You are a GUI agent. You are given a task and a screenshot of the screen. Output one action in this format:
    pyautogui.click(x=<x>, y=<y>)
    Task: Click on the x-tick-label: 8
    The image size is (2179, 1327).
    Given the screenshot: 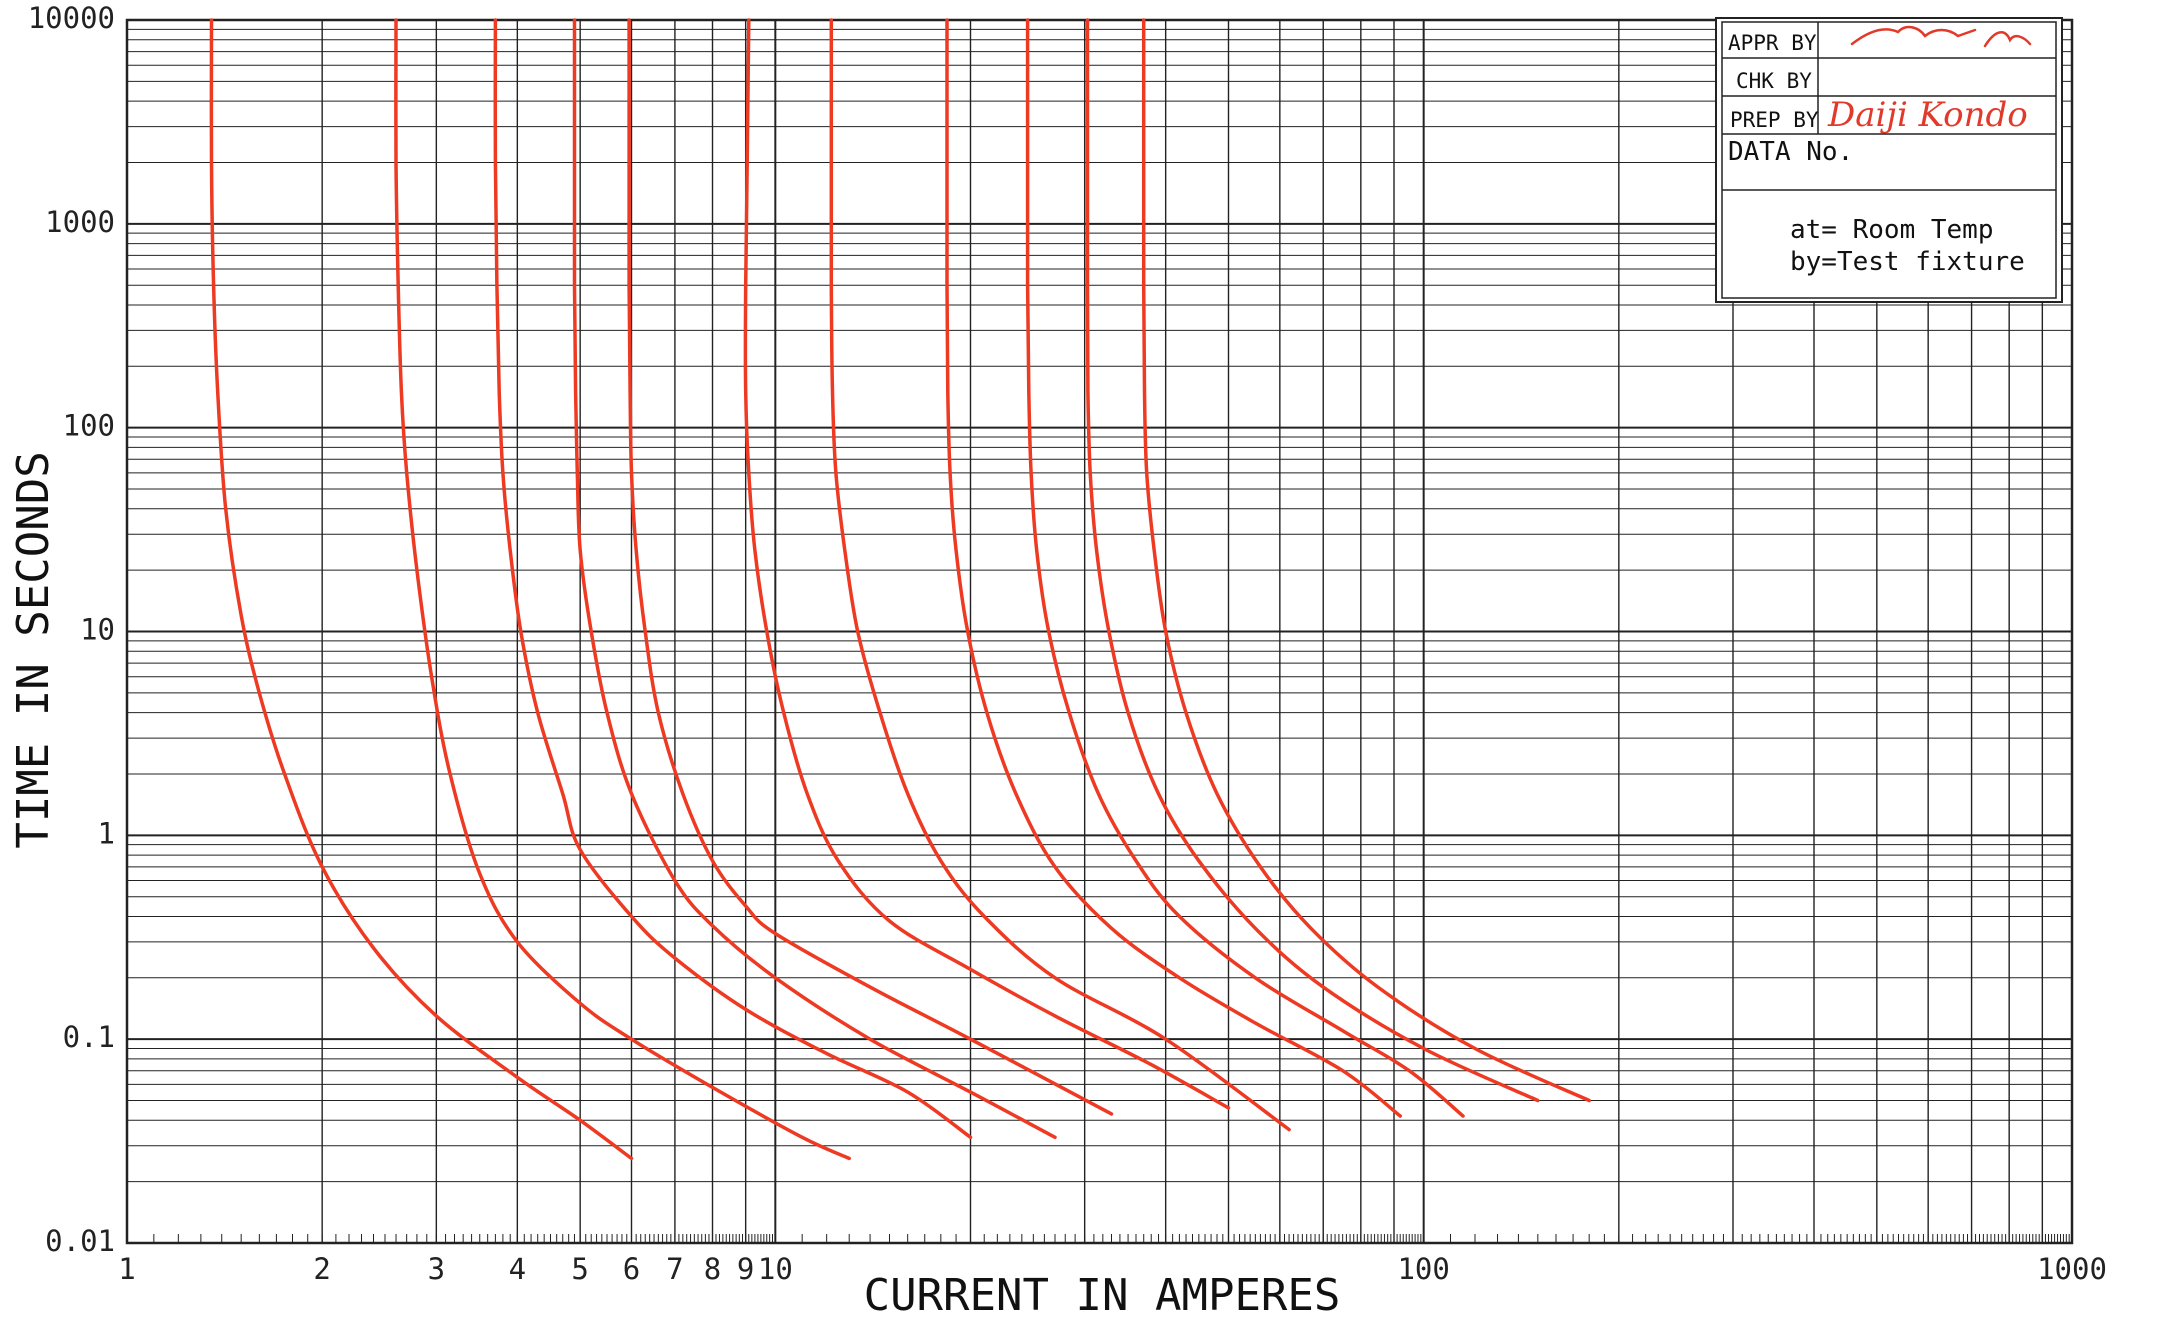 What is the action you would take?
    pyautogui.click(x=712, y=1269)
    